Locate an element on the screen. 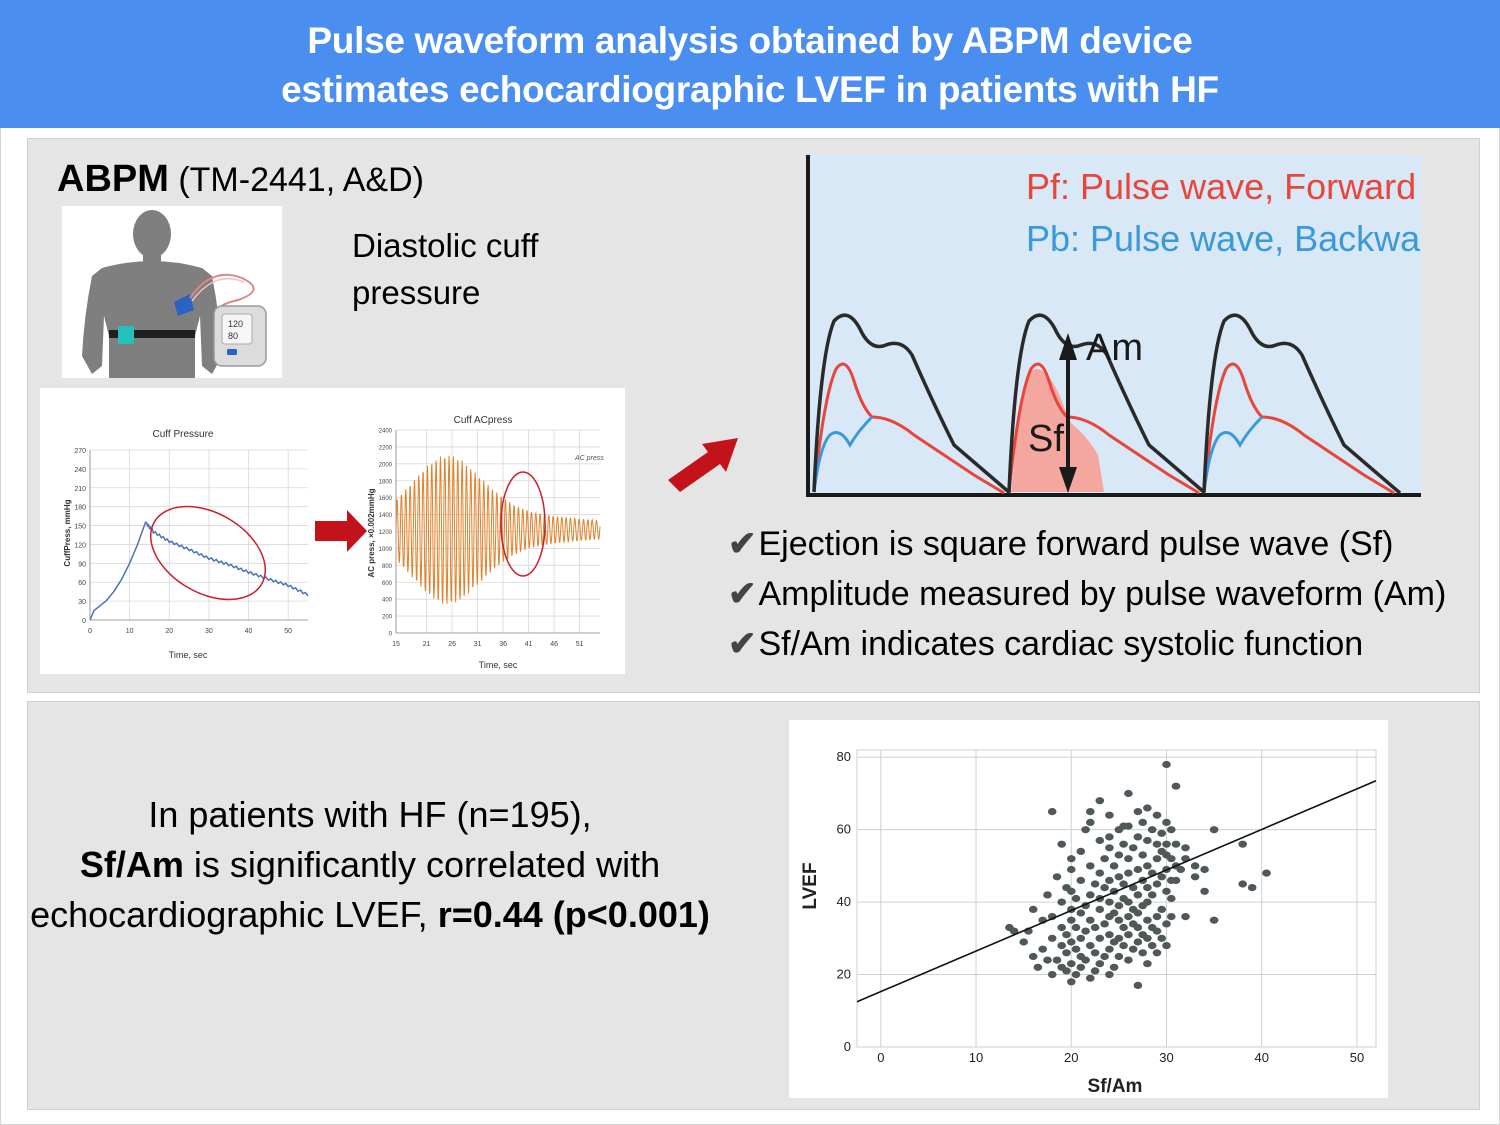 The image size is (1500, 1125). scatter-grid is located at coordinates (1116, 898).